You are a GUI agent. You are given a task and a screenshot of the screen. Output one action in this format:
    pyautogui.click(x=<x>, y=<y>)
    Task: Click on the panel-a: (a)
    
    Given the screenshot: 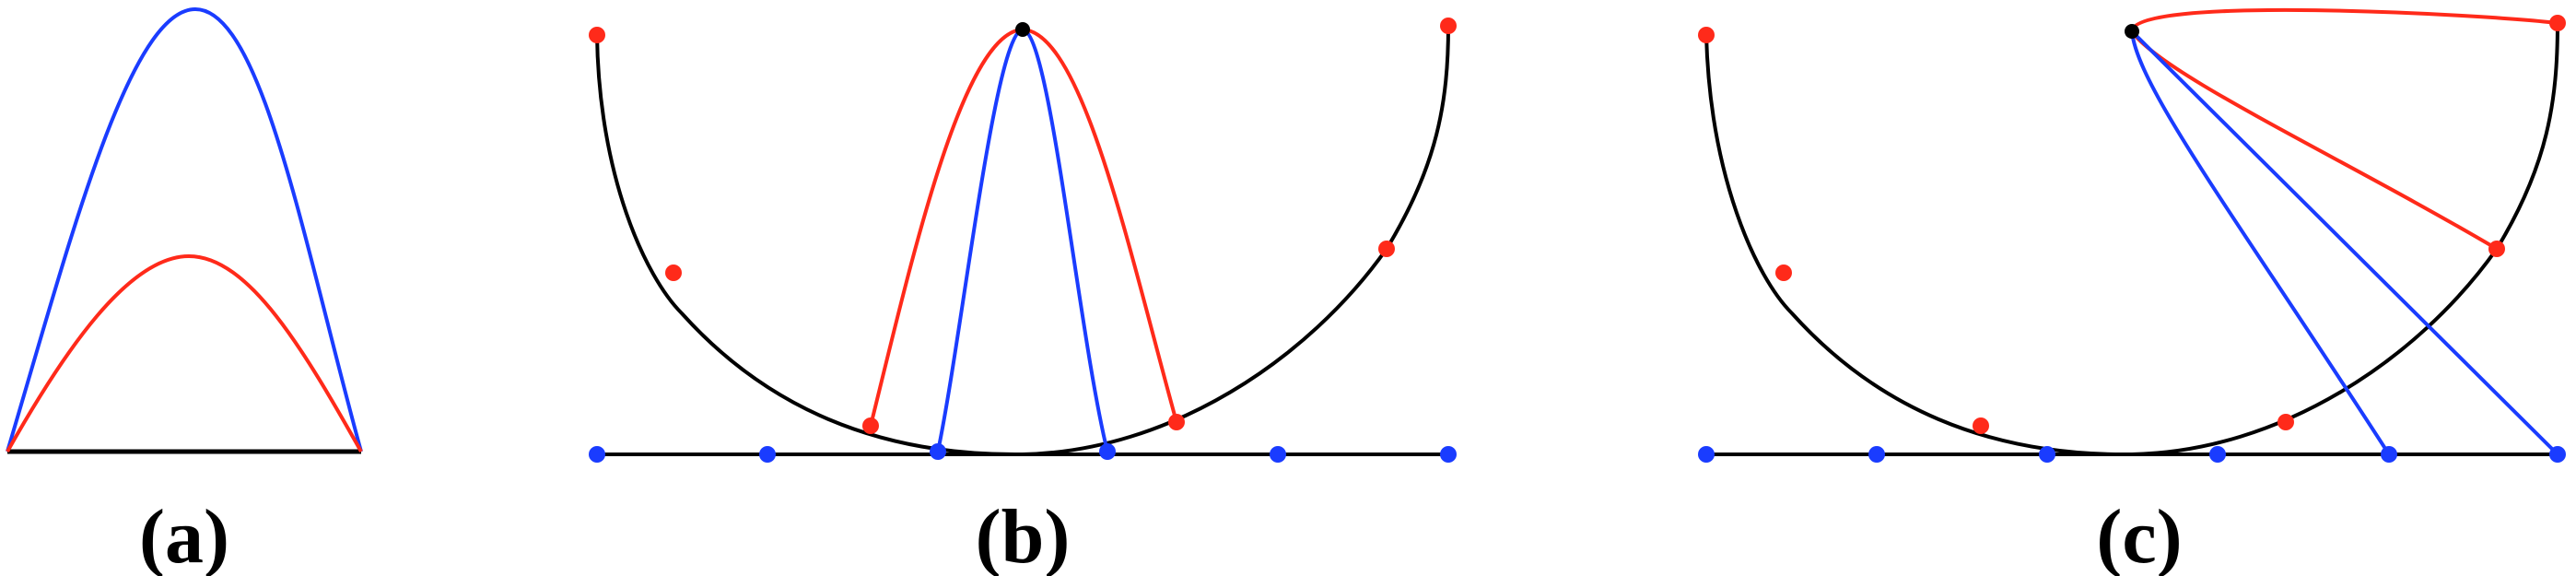 What is the action you would take?
    pyautogui.click(x=184, y=291)
    